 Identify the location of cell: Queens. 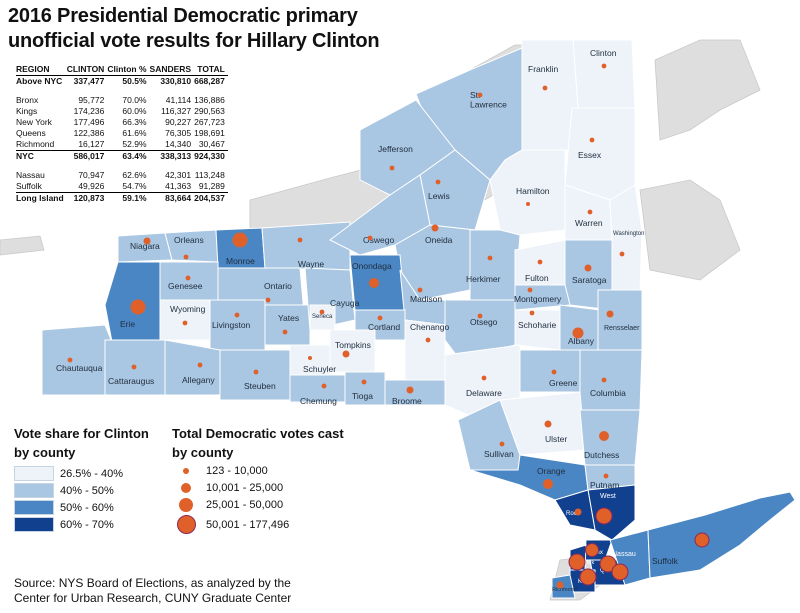
(31, 133).